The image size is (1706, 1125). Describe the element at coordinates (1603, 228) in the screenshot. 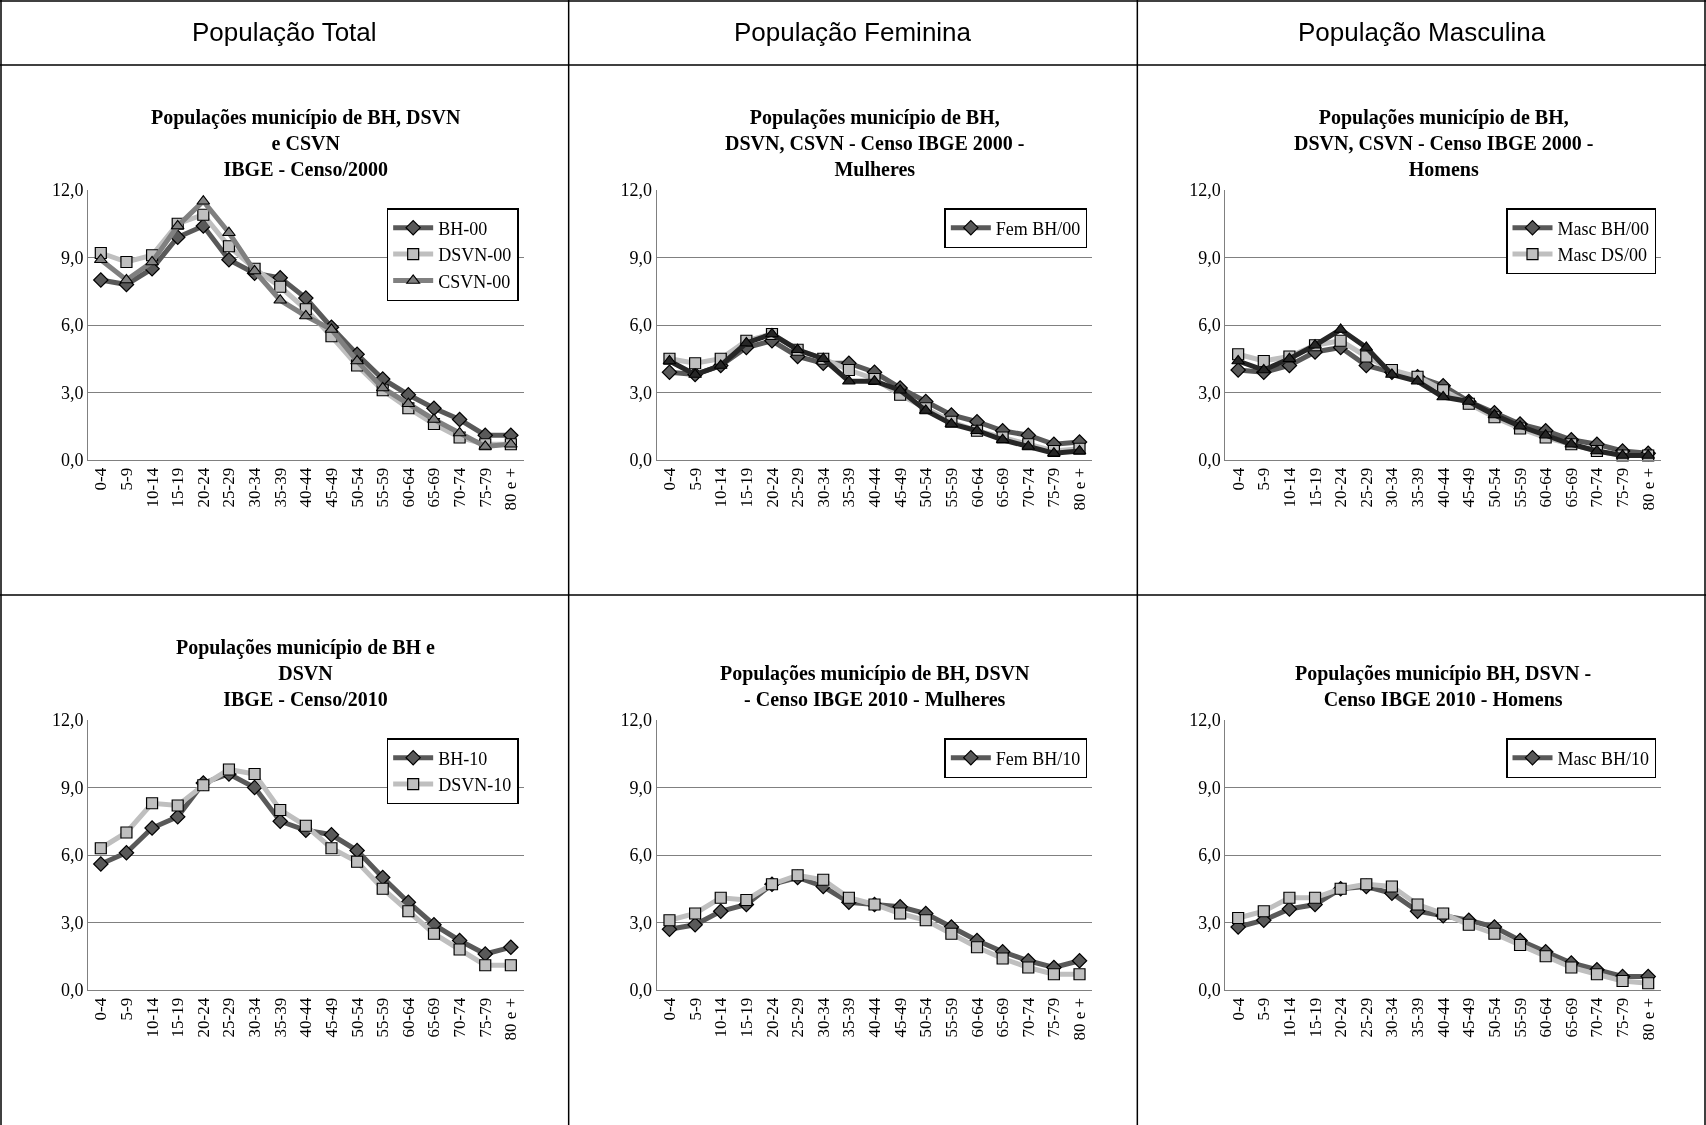

I see `legend-label: Masc BH/00` at that location.